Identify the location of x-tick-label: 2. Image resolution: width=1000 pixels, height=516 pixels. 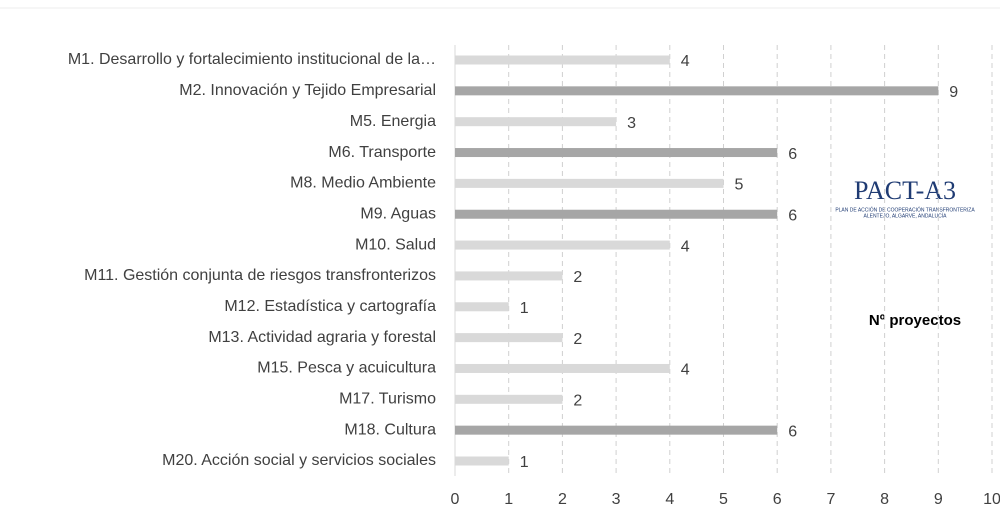
(562, 499).